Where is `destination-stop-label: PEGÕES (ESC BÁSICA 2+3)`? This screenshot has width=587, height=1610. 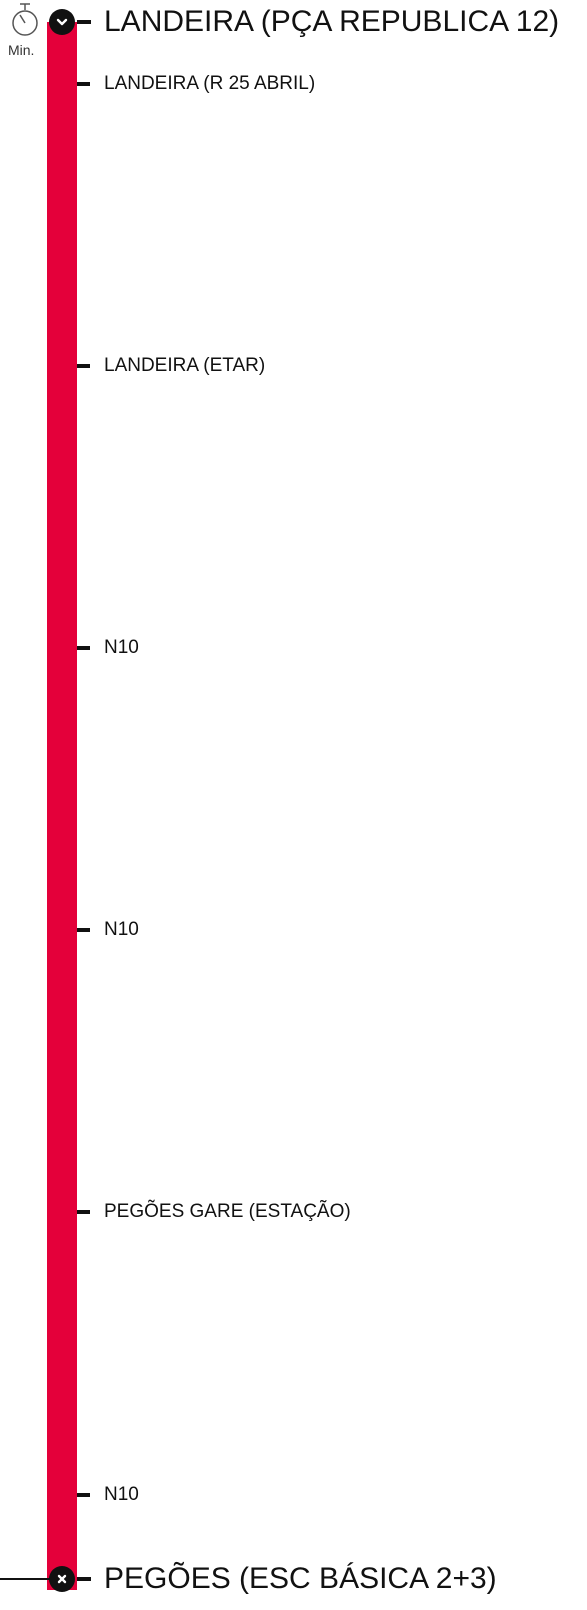
destination-stop-label: PEGÕES (ESC BÁSICA 2+3) is located at coordinates (300, 1578).